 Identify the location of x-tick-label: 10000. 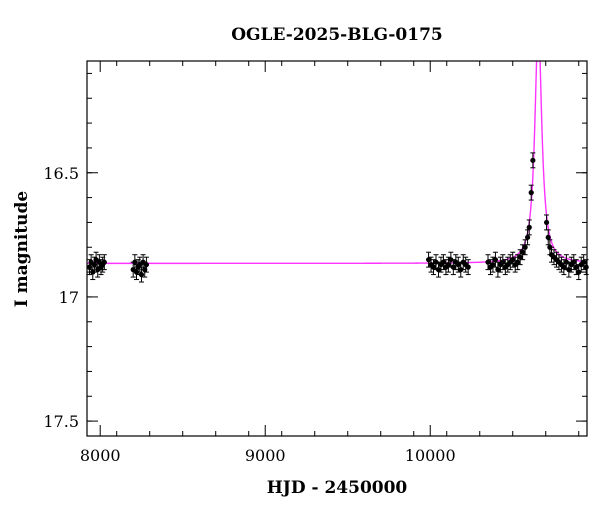
(430, 455).